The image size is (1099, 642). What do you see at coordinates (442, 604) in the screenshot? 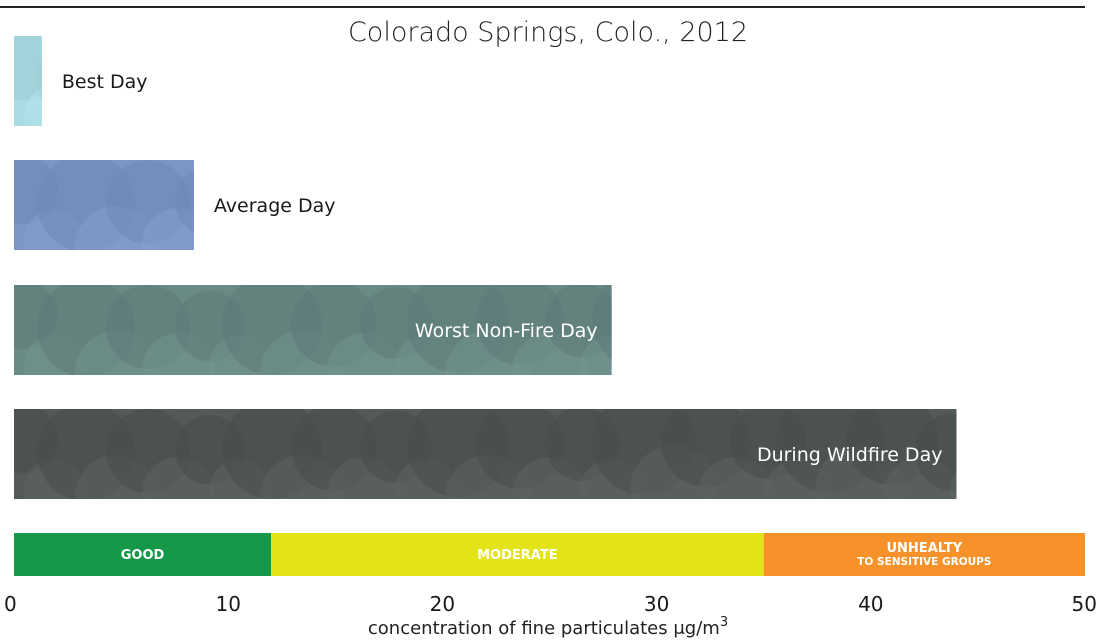
I see `x-tick-label-20: 20` at bounding box center [442, 604].